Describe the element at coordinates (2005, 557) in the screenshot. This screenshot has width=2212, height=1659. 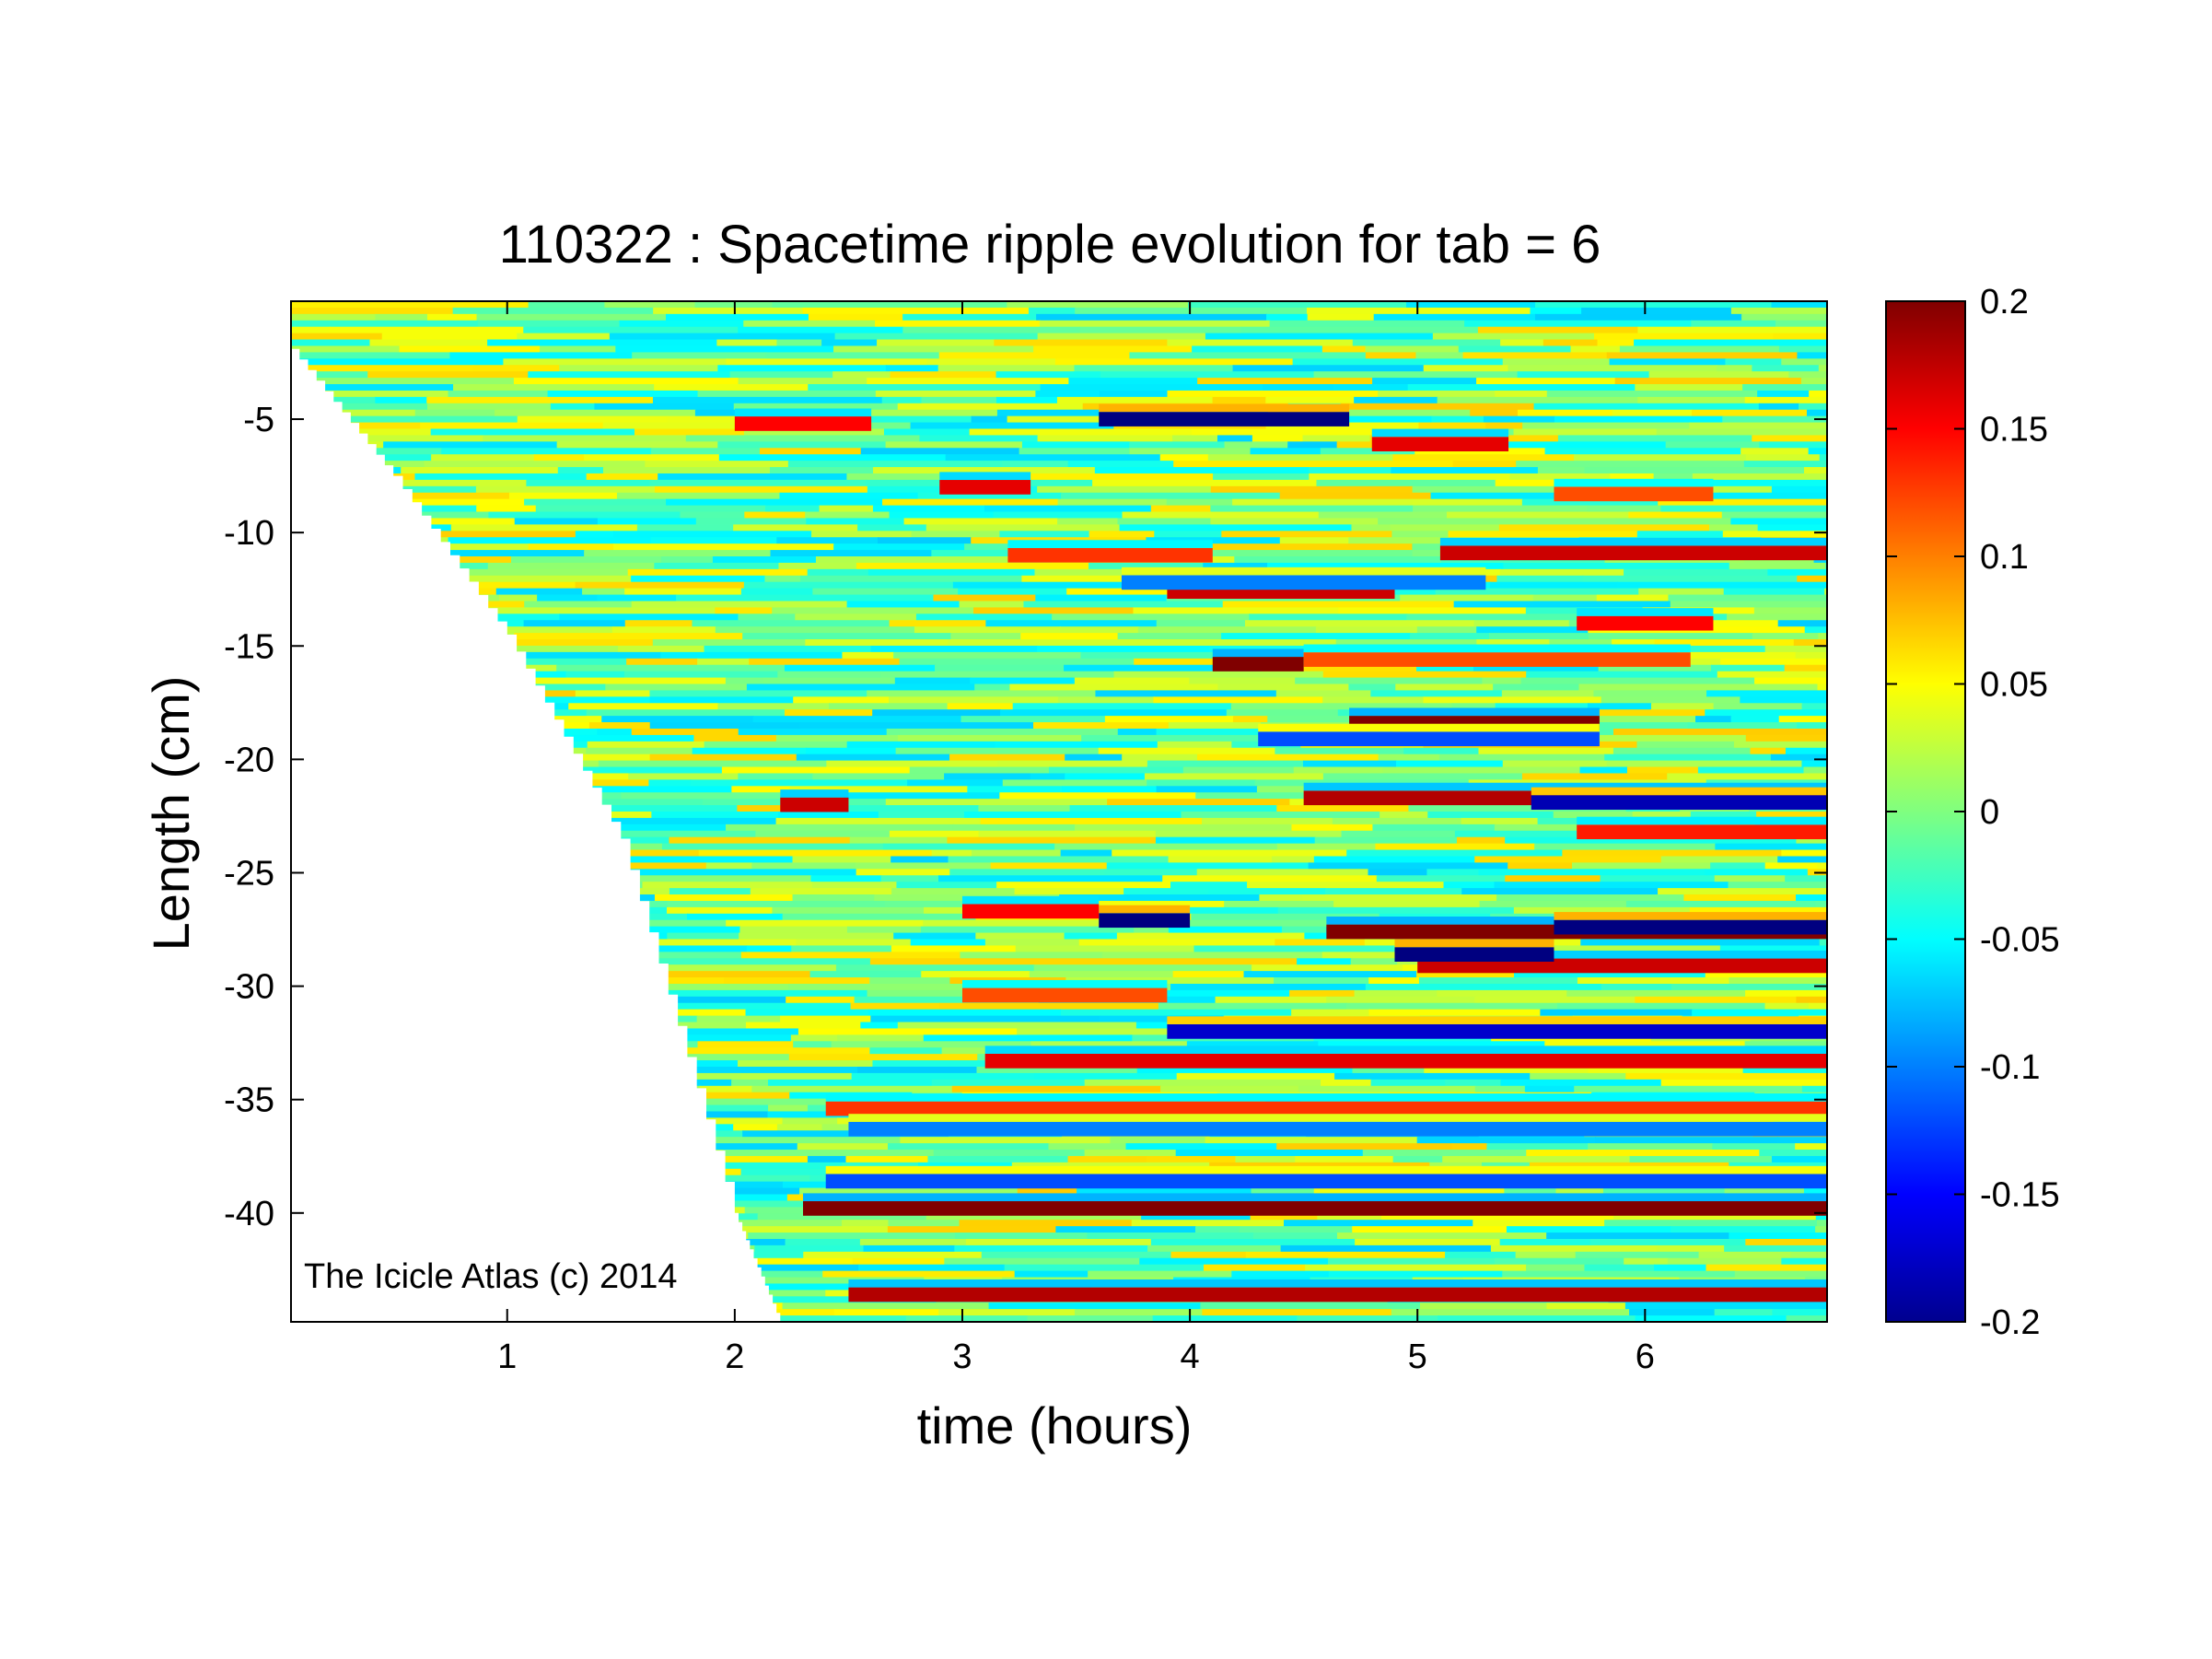
I see `colorbar-tick-label: 0.1` at that location.